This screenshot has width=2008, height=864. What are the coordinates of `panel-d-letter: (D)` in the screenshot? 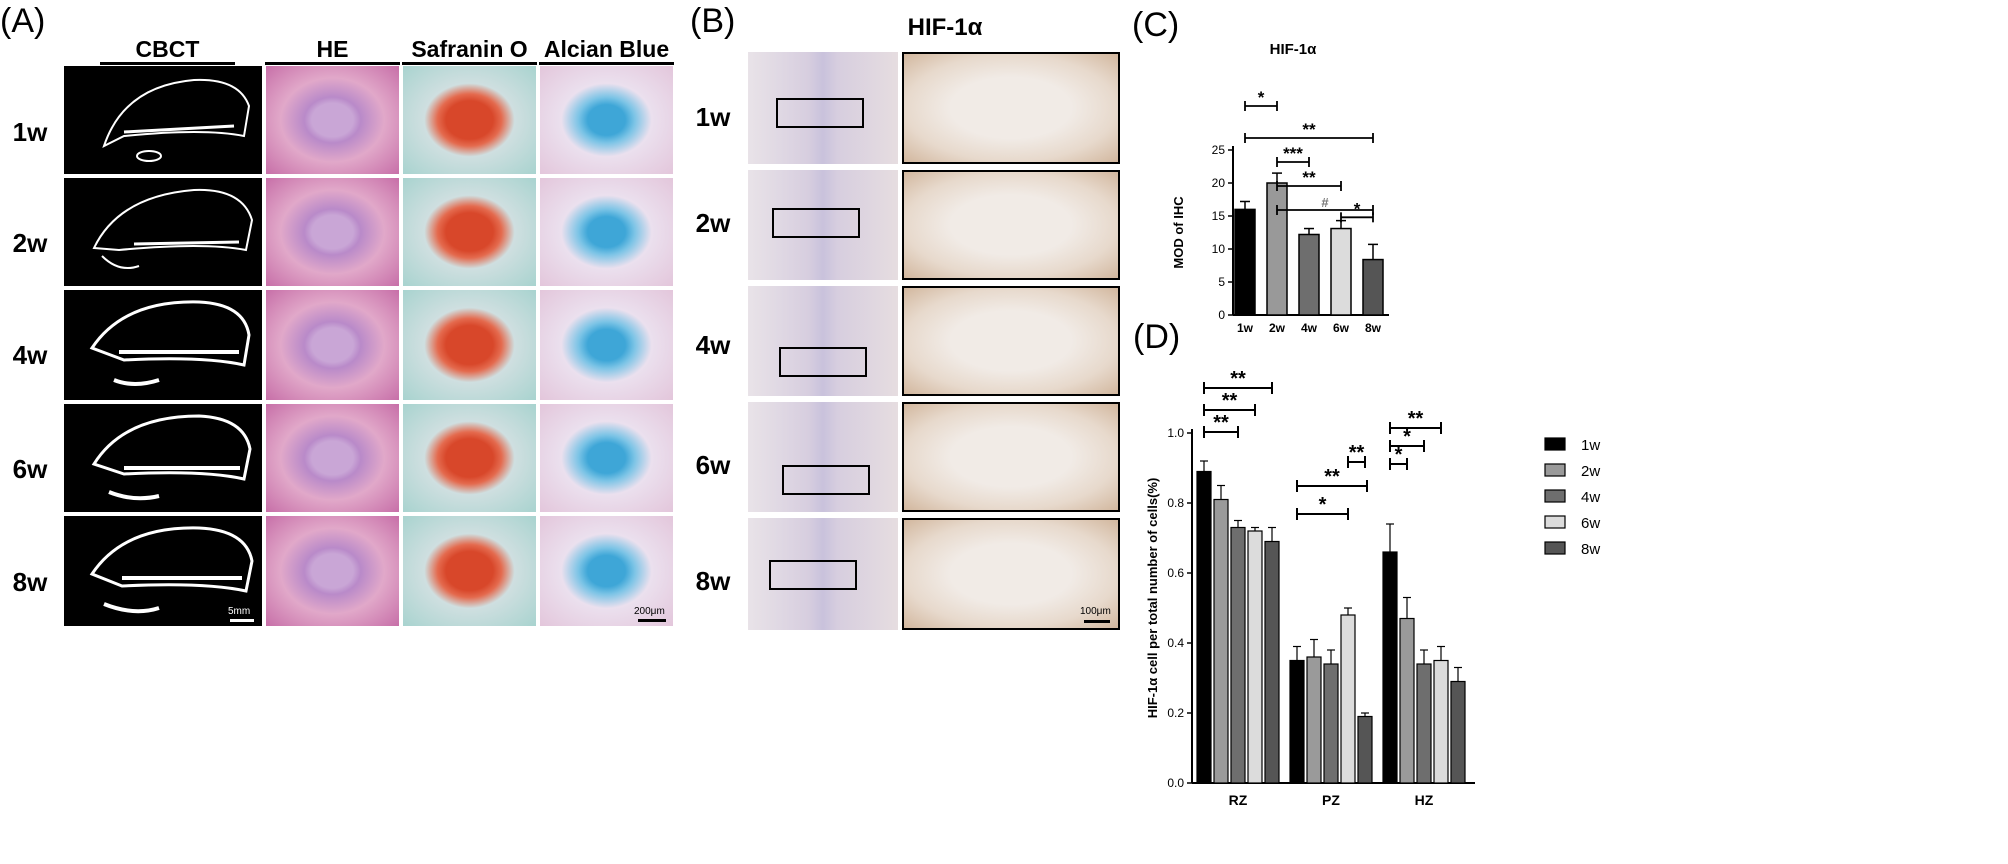 It's located at (1157, 337).